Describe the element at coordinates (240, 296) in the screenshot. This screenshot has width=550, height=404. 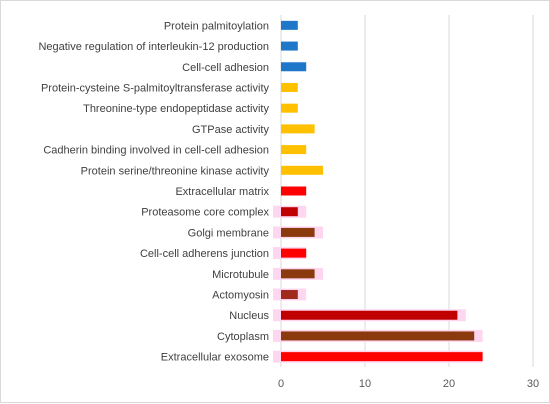
I see `category-label: Actomyosin` at that location.